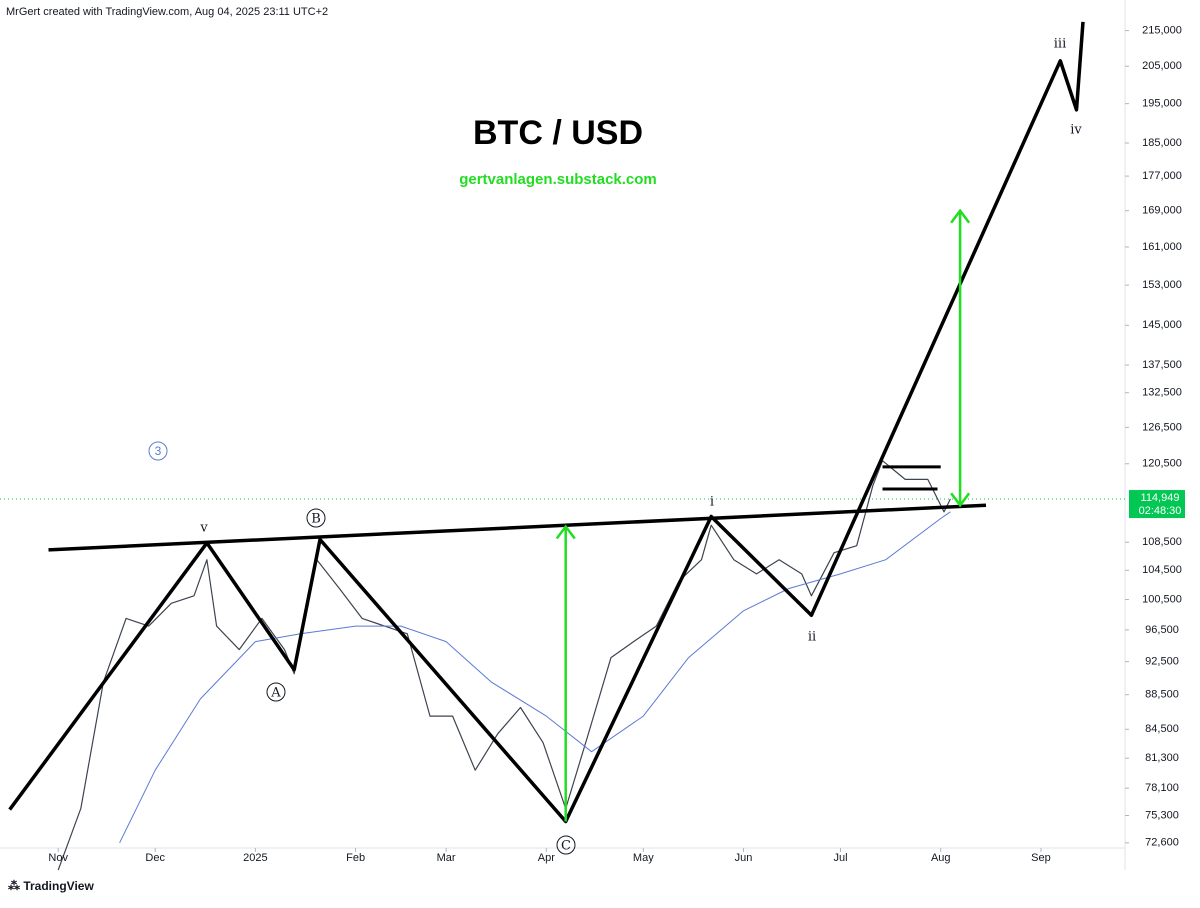 This screenshot has height=908, width=1200. What do you see at coordinates (355, 858) in the screenshot?
I see `x-tick-label: Feb` at bounding box center [355, 858].